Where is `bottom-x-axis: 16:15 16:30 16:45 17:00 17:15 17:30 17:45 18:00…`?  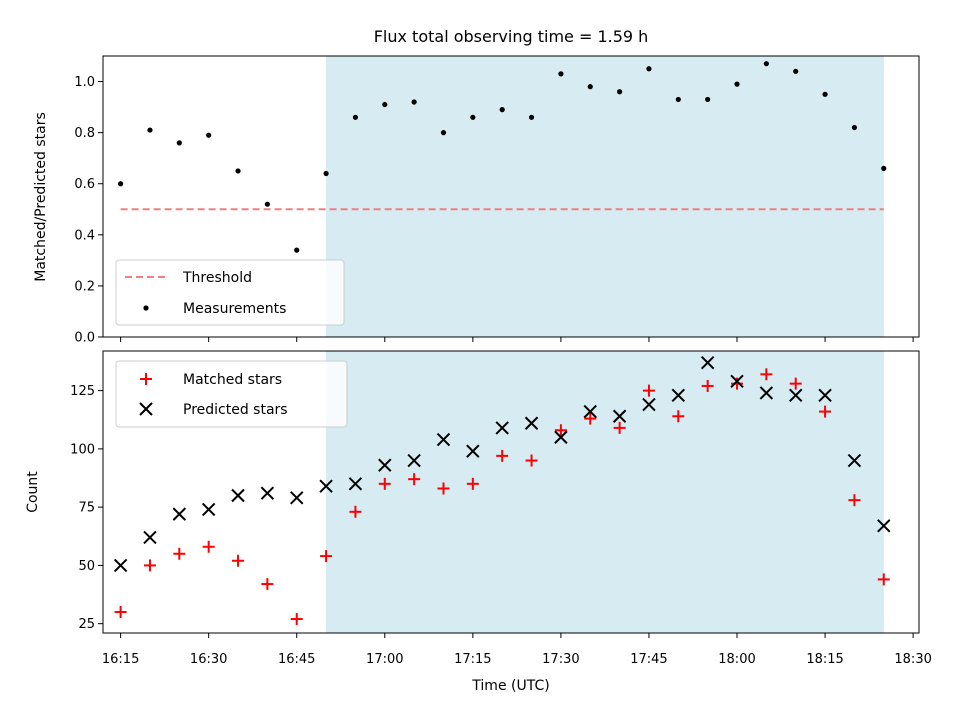
bottom-x-axis: 16:15 16:30 16:45 17:00 17:15 17:30 17:45 18:00… is located at coordinates (517, 650).